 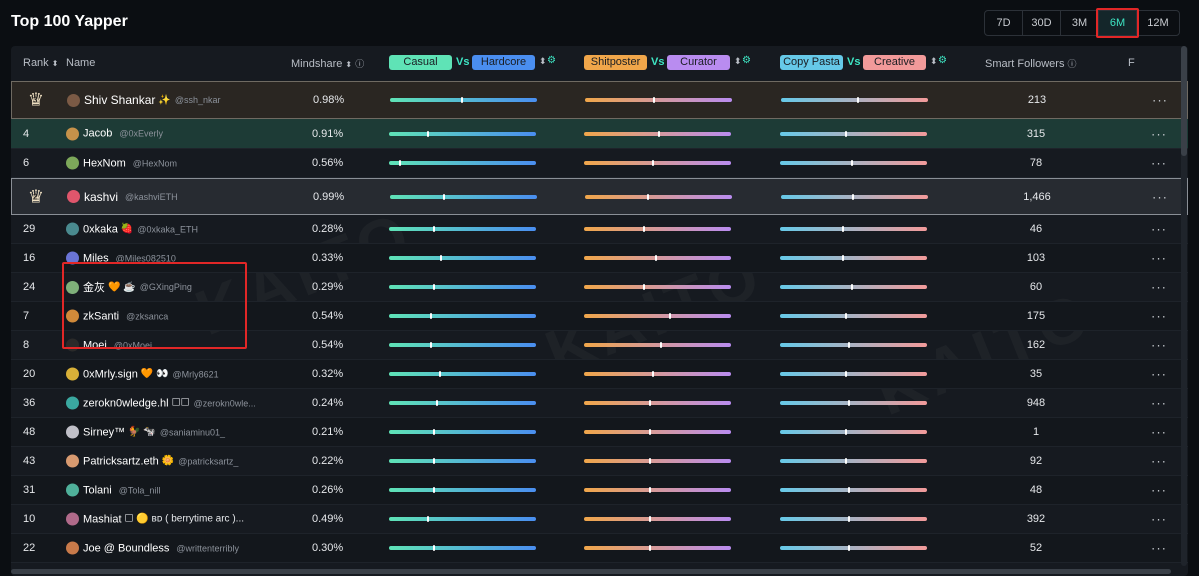 I want to click on user-name-cell: Patricksartz.eth 🌼 @patricksartz_, so click(x=152, y=461).